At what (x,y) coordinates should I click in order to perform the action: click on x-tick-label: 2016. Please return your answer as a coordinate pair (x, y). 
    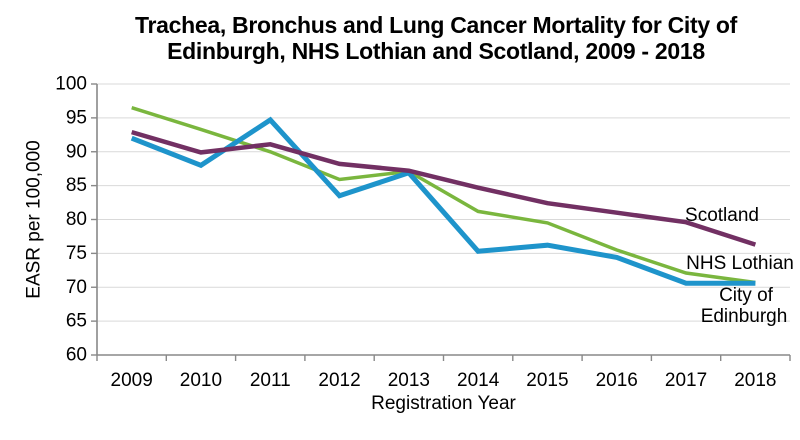
    Looking at the image, I should click on (617, 380).